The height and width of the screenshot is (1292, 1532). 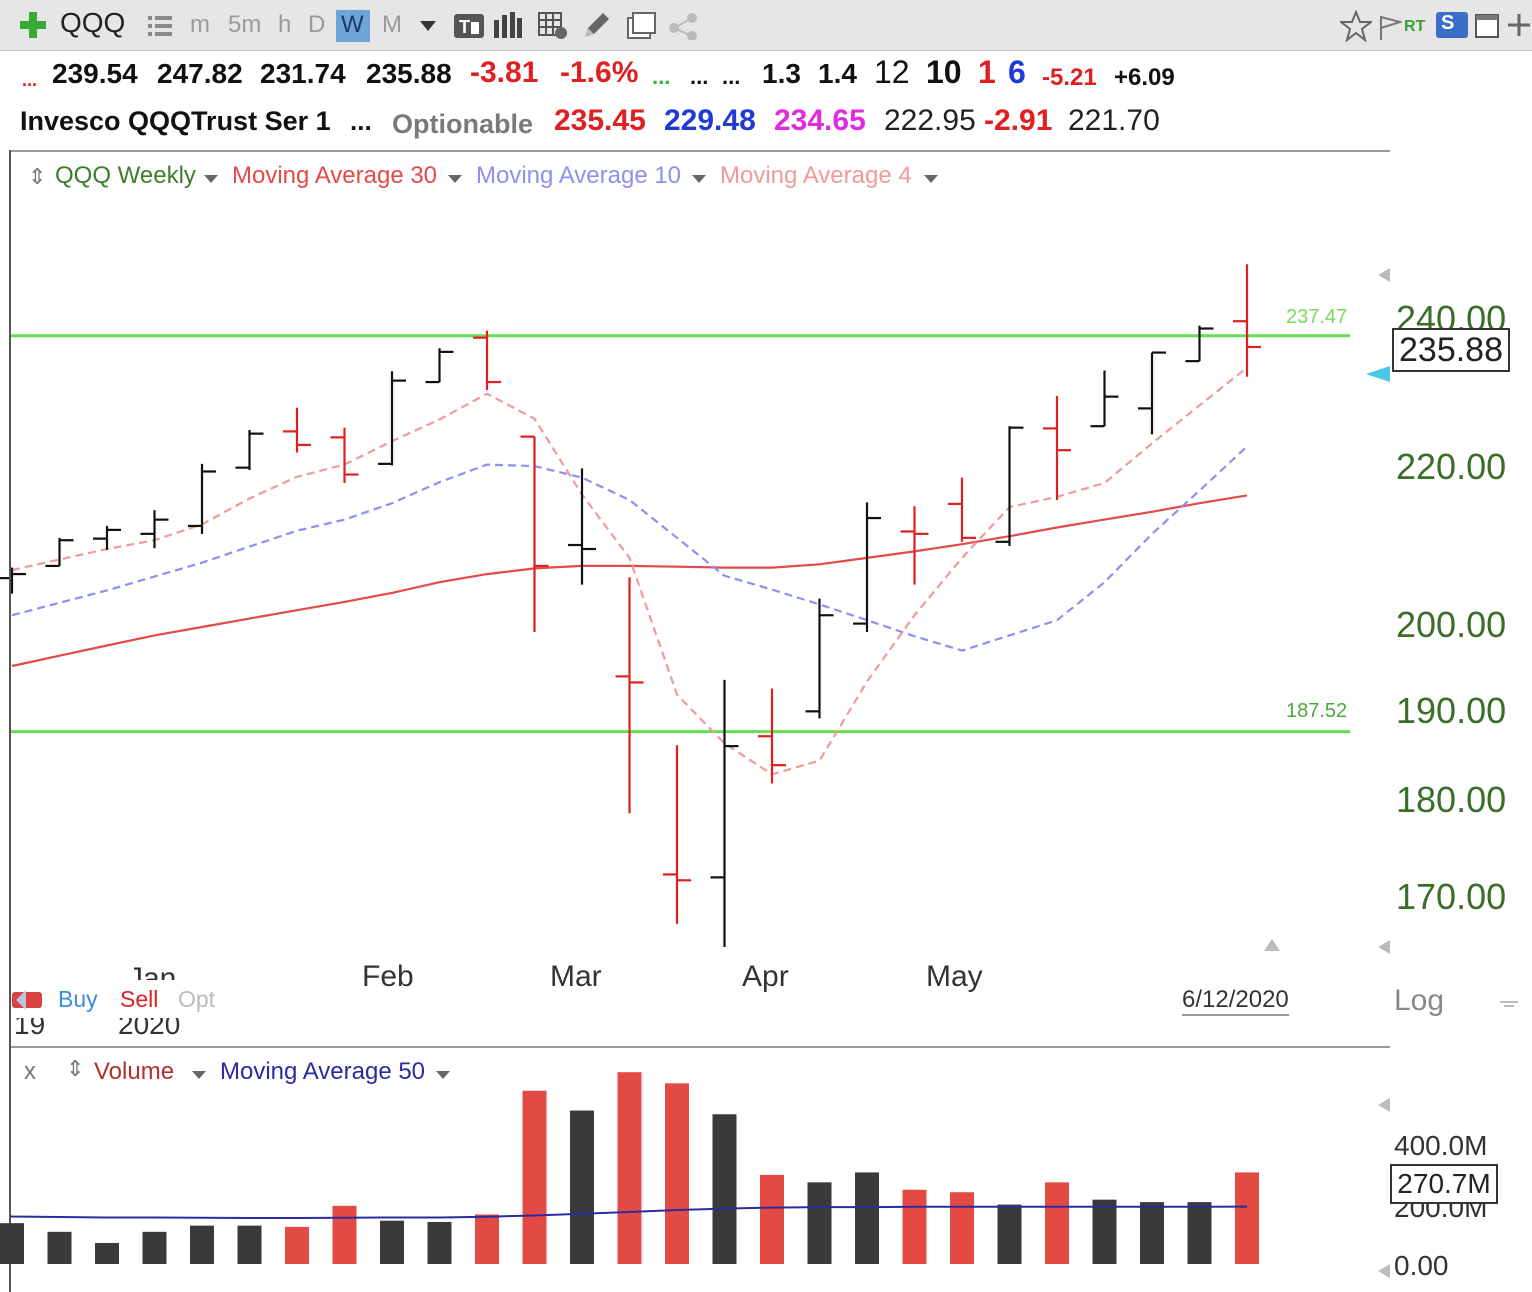 What do you see at coordinates (199, 1077) in the screenshot?
I see `legend-volume-chevron-icon` at bounding box center [199, 1077].